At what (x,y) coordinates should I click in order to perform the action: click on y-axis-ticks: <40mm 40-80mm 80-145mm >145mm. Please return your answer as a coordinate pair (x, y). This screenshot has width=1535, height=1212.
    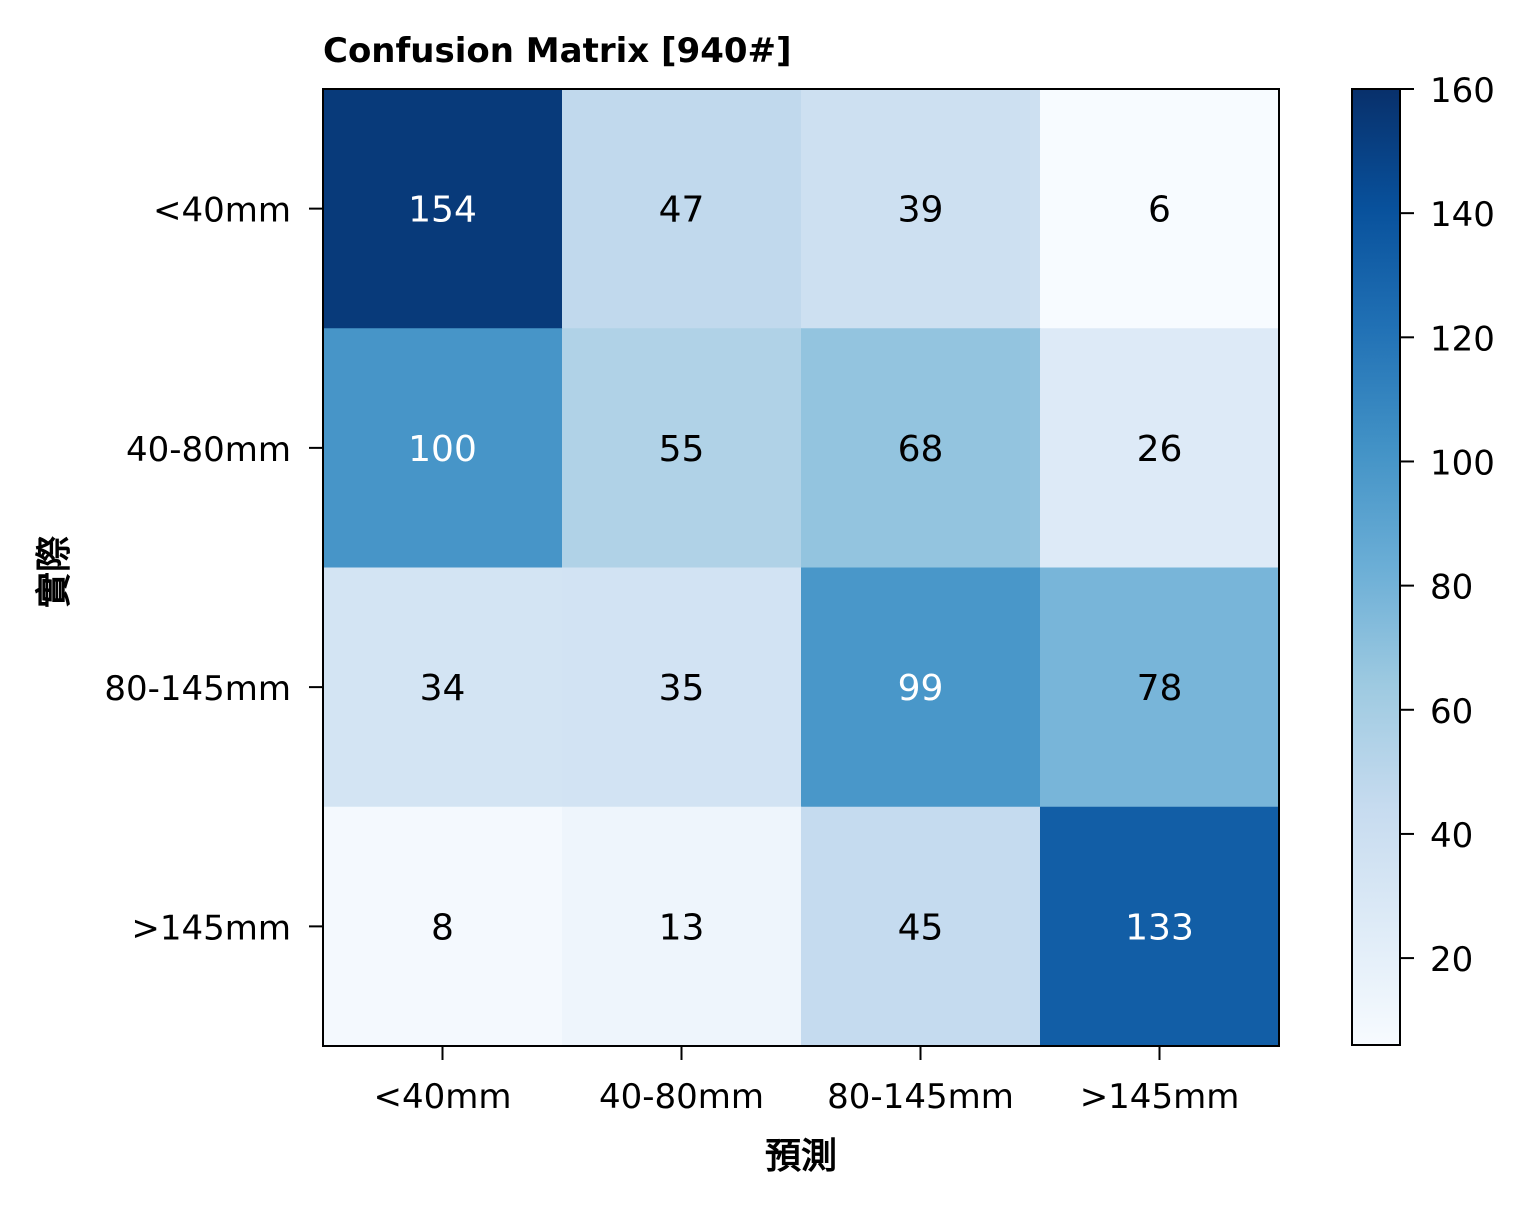
    Looking at the image, I should click on (213, 569).